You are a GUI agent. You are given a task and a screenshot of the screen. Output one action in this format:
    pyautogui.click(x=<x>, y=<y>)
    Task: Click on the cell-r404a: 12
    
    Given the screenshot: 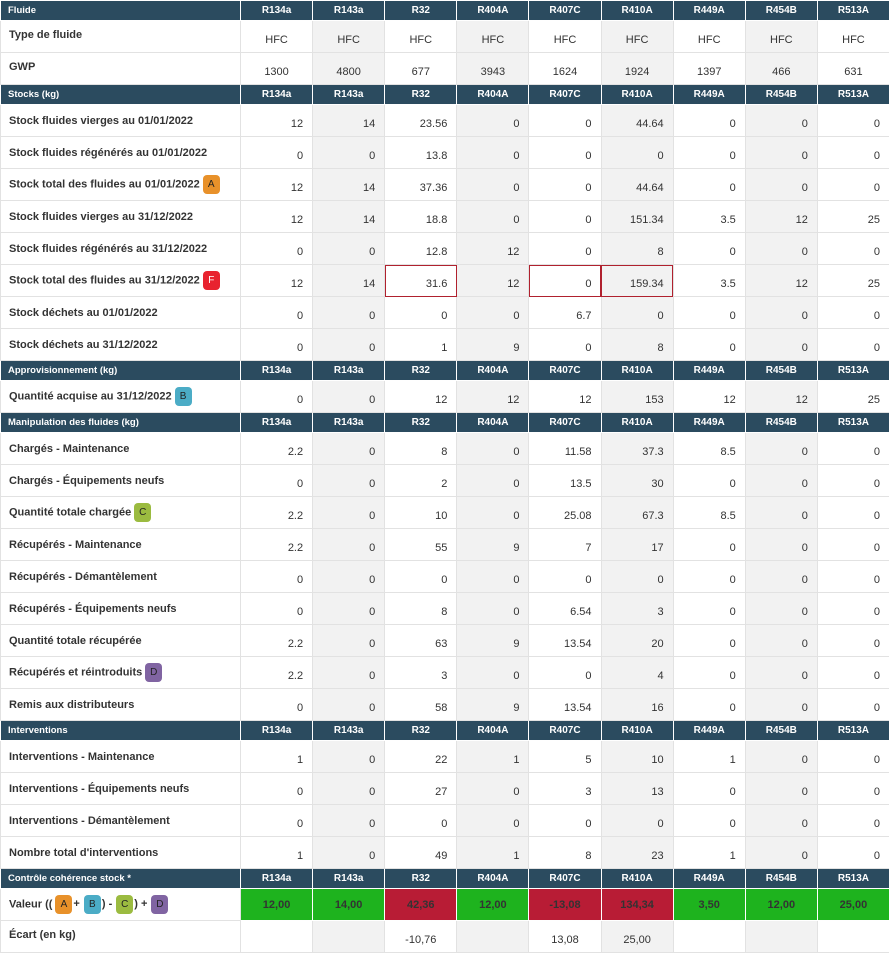 What is the action you would take?
    pyautogui.click(x=493, y=248)
    